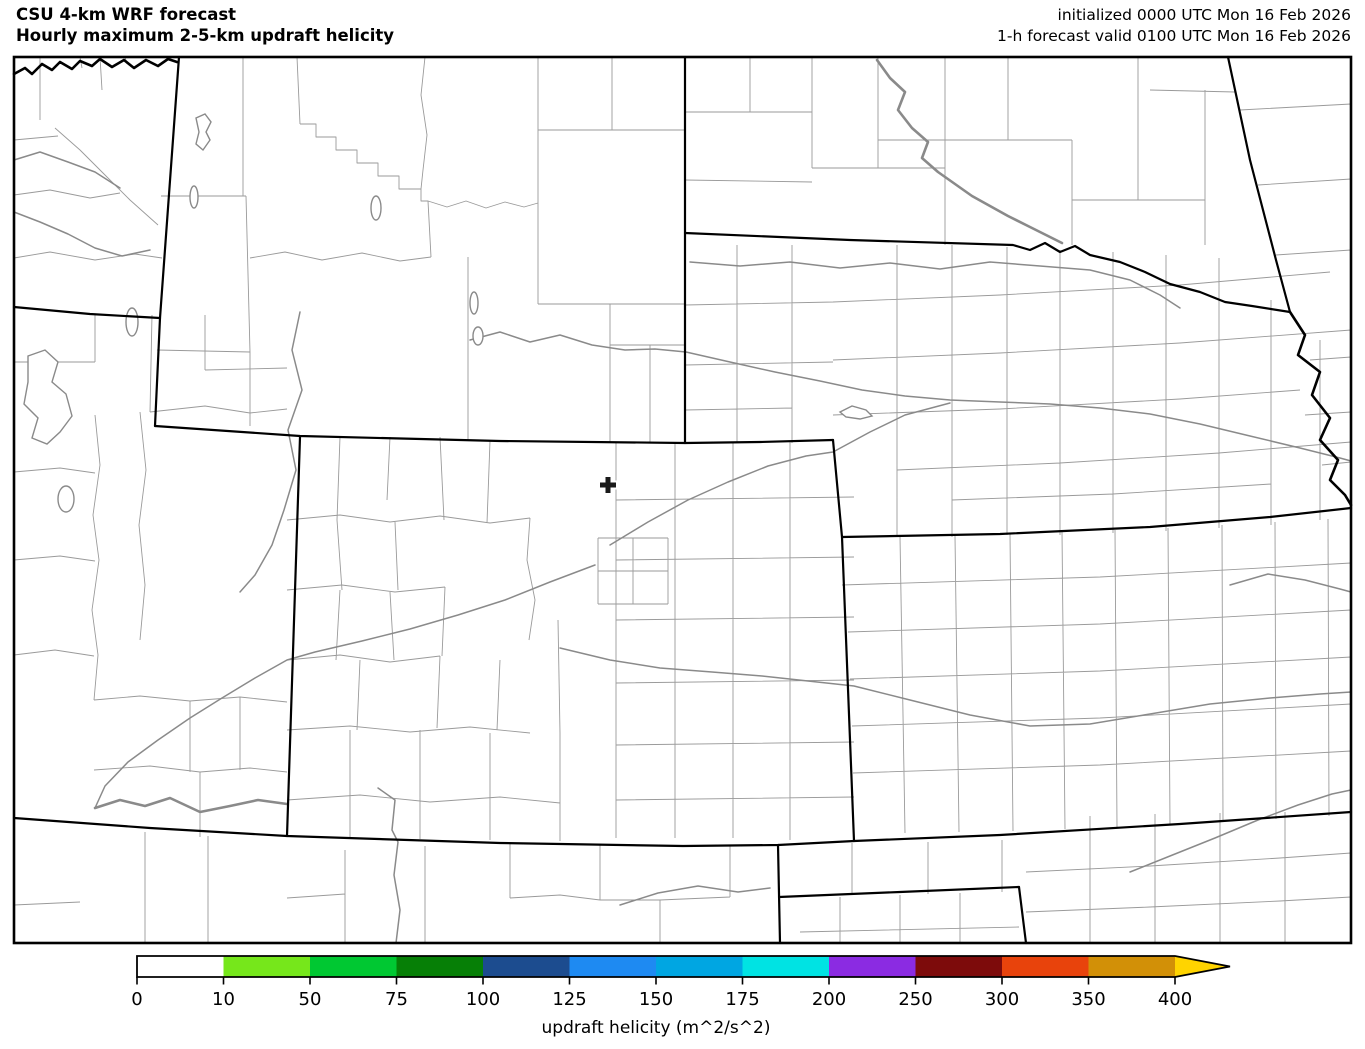  What do you see at coordinates (194, 197) in the screenshot?
I see `jackson-lake` at bounding box center [194, 197].